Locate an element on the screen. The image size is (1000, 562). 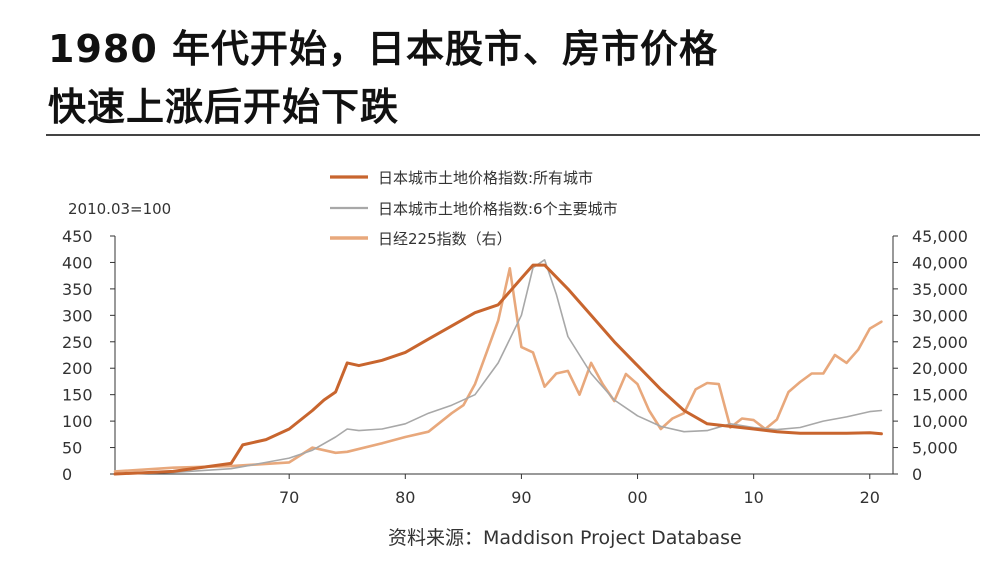
x-tick-label: 00 is located at coordinates (637, 497).